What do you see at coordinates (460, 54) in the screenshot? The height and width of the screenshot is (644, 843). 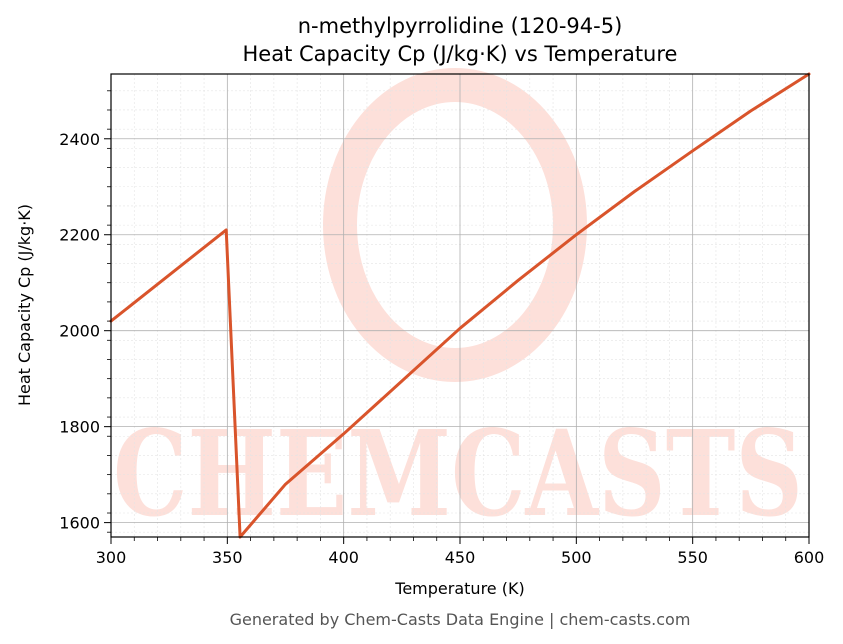 I see `chart-subtitle: Heat Capacity Cp (J/kg·K) vs Temperature` at bounding box center [460, 54].